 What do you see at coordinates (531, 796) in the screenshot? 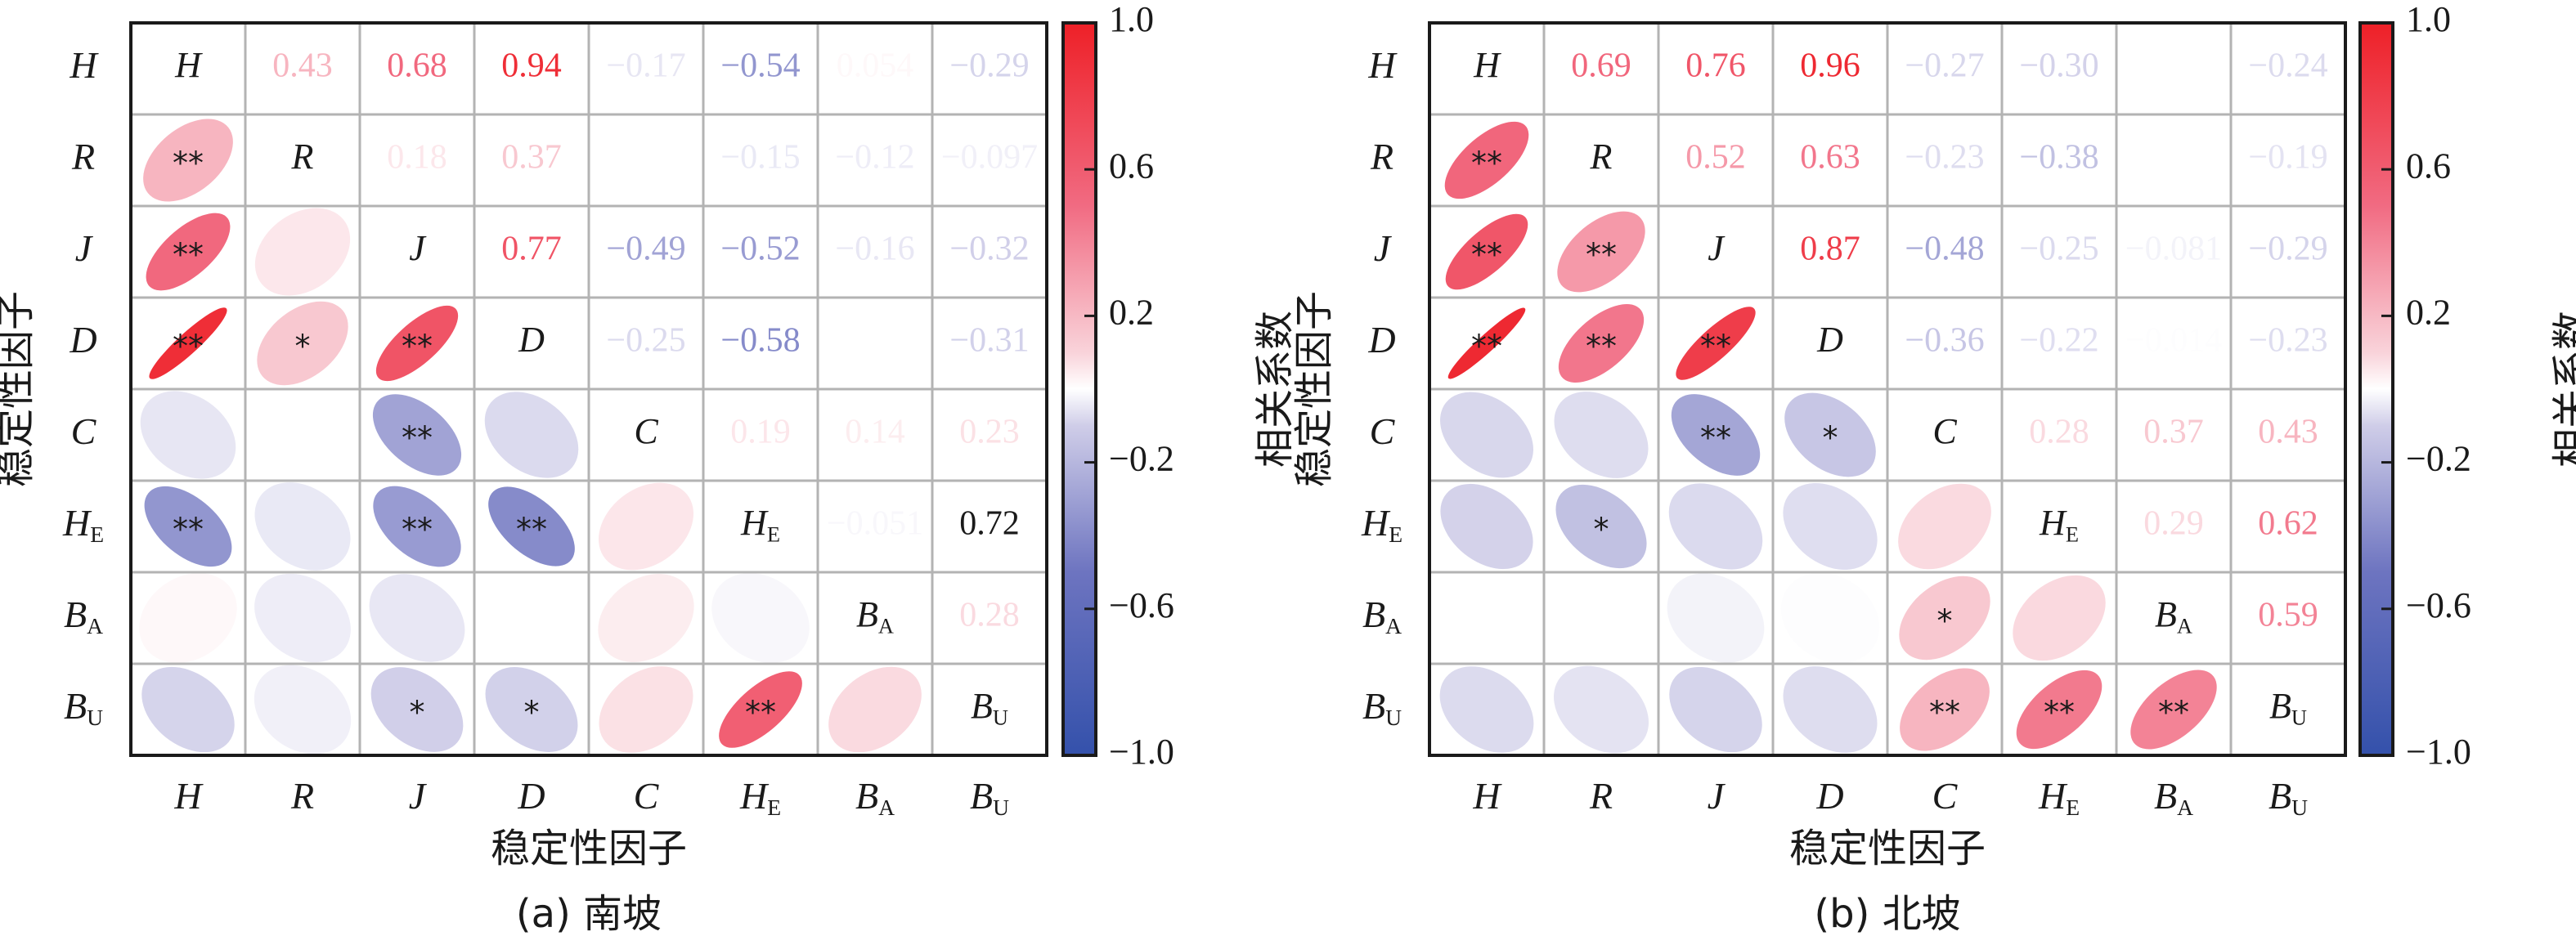
I see `x-tick-label: D` at bounding box center [531, 796].